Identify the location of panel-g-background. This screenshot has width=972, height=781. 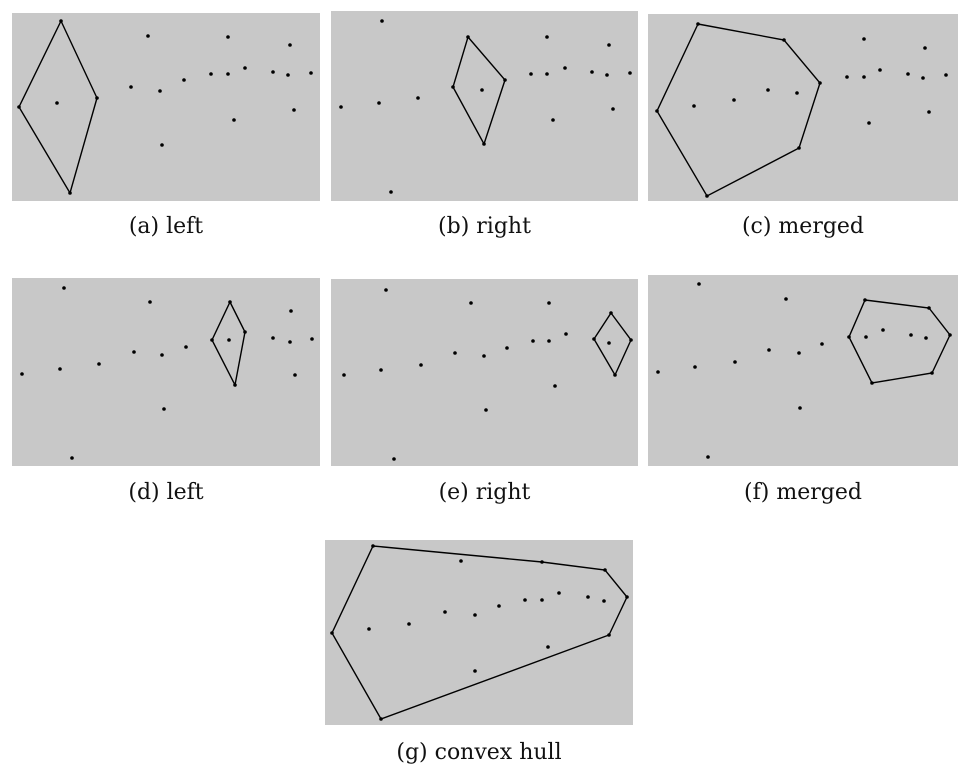
(479, 632).